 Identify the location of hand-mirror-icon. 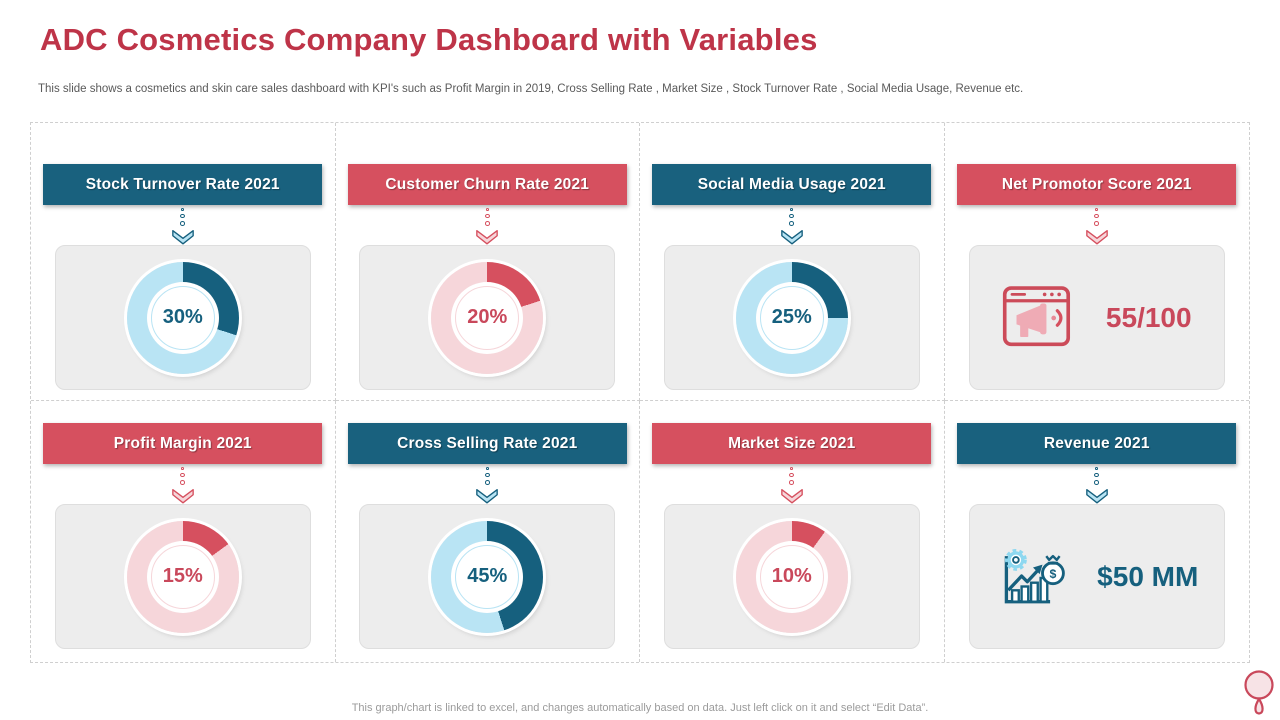
(1259, 692).